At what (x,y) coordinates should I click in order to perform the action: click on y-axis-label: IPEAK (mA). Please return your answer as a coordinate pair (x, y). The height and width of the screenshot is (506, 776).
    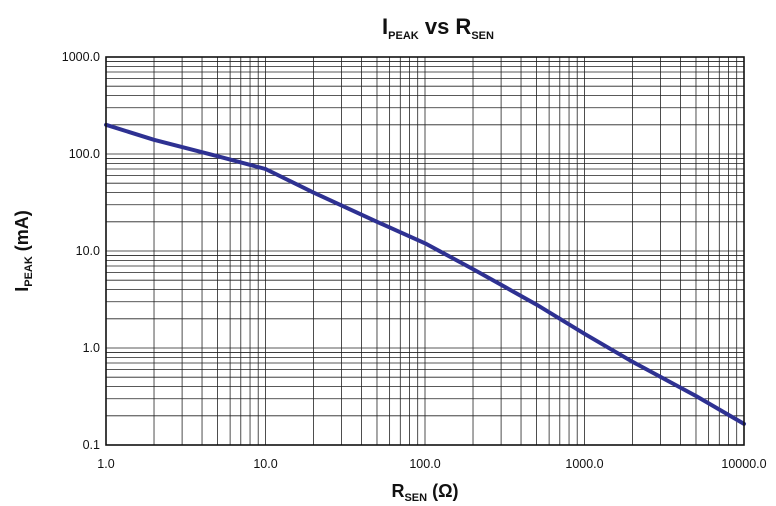
    Looking at the image, I should click on (23, 251).